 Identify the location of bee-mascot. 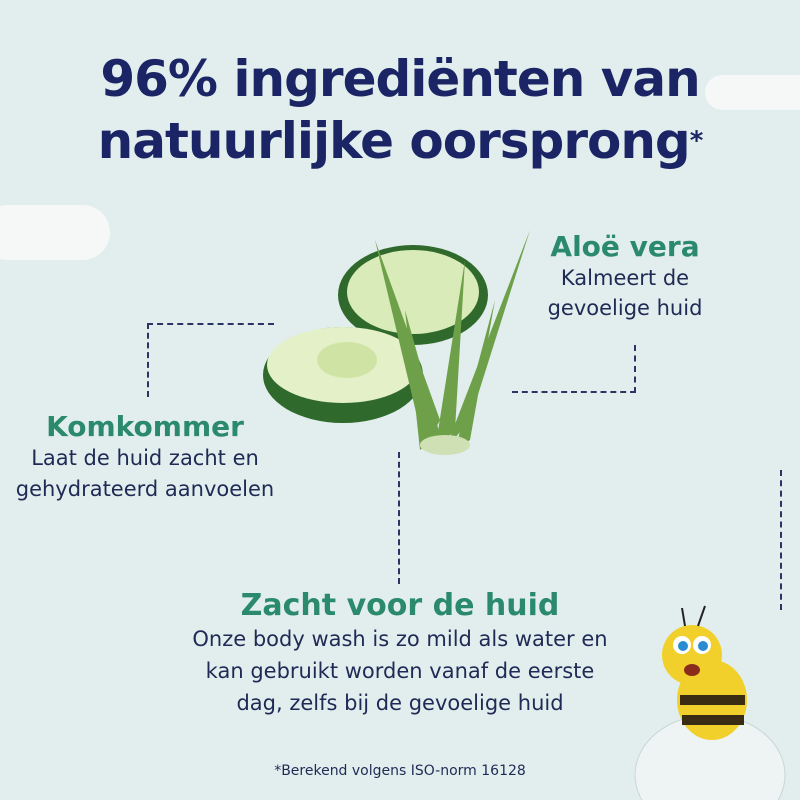
(710, 702).